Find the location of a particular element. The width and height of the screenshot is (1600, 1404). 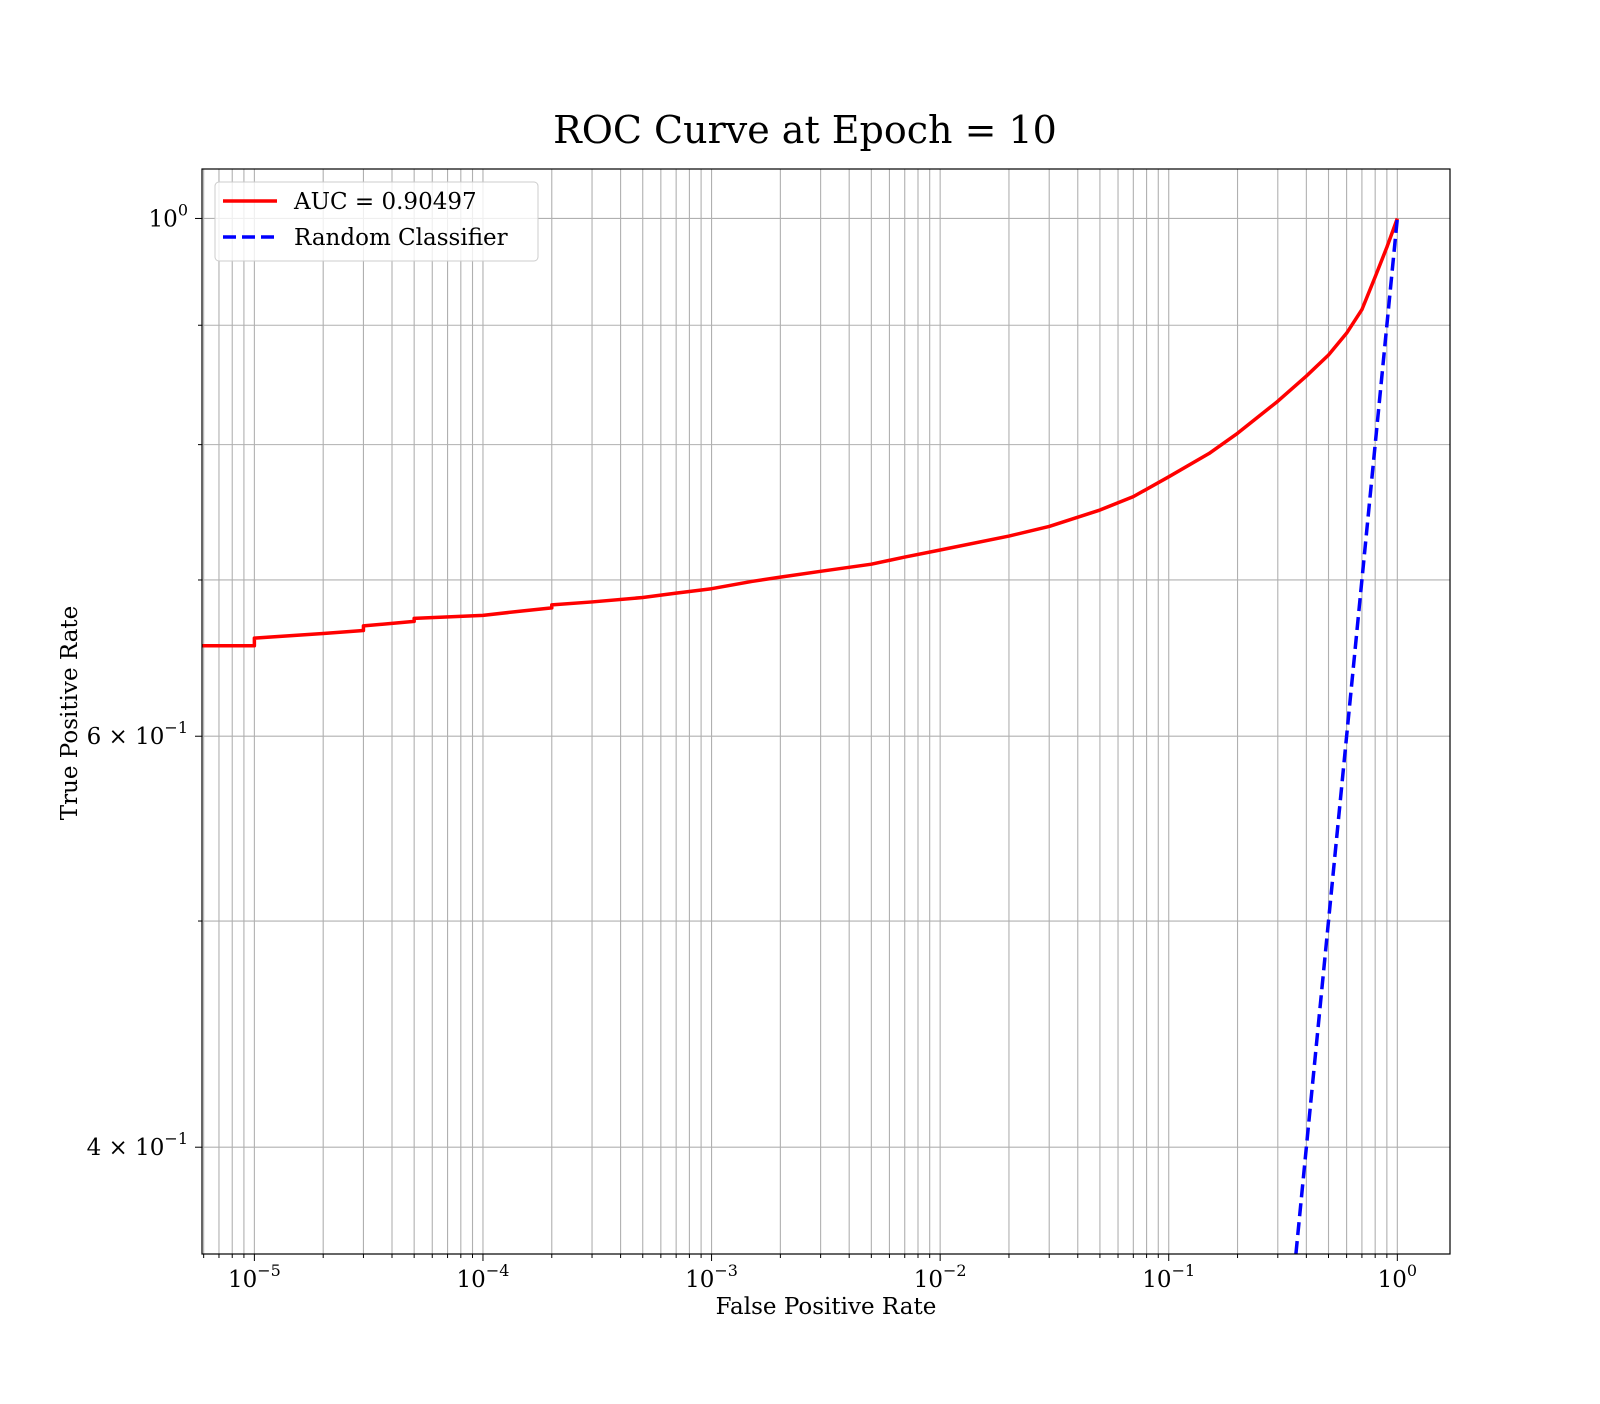

y-tick-labels: 100 6 × 10−1 4 × 10−1 is located at coordinates (137, 680).